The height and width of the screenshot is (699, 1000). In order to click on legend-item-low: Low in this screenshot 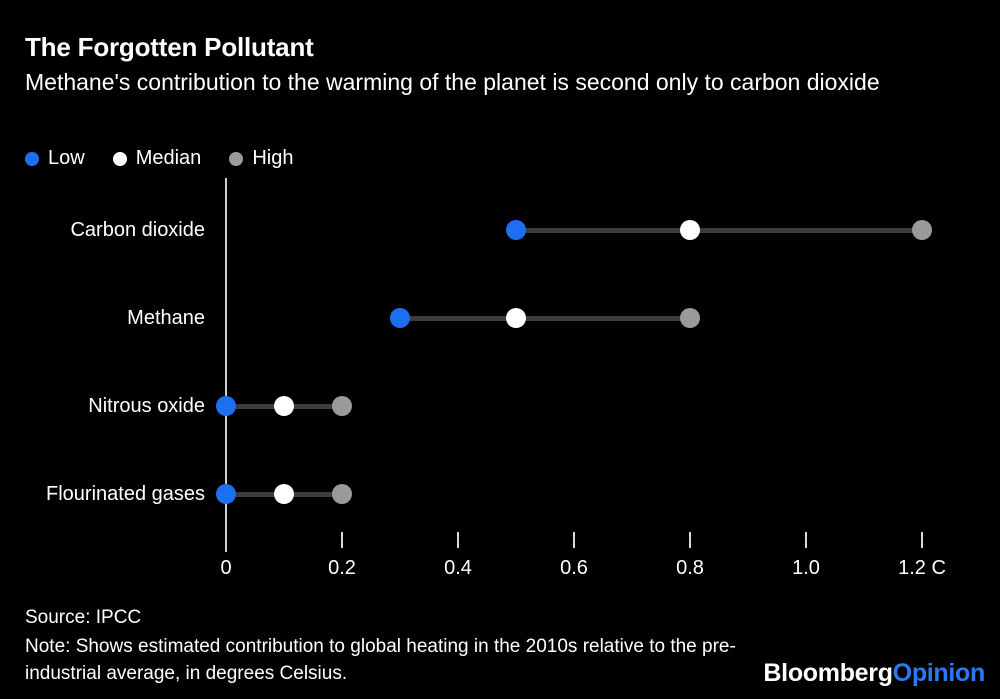, I will do `click(55, 158)`.